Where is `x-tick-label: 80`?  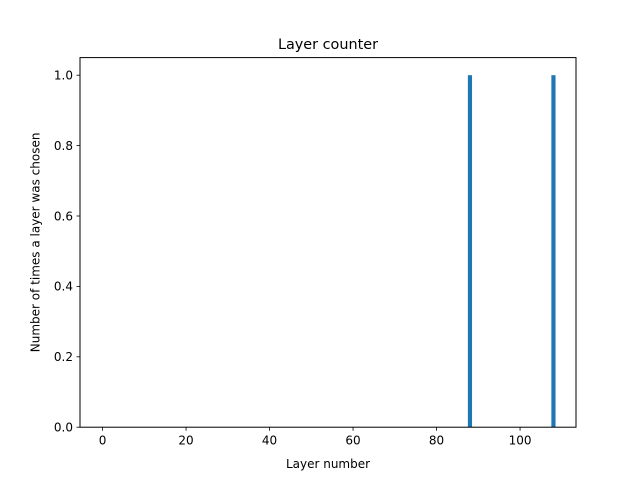 x-tick-label: 80 is located at coordinates (436, 441).